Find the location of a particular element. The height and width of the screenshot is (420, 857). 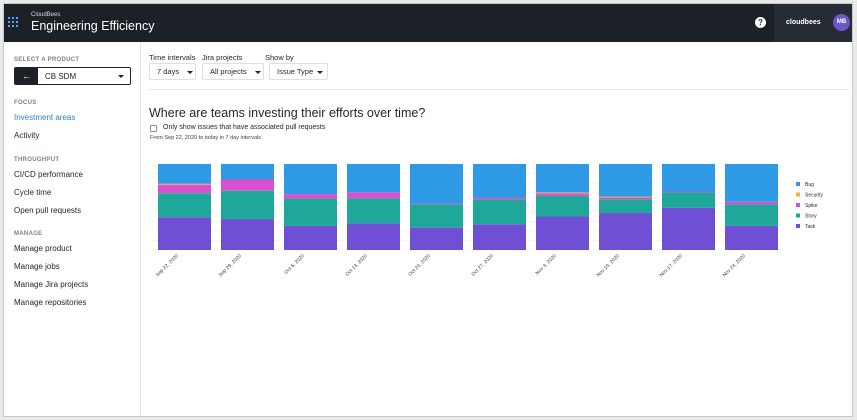

legend-swatch-spike is located at coordinates (798, 205).